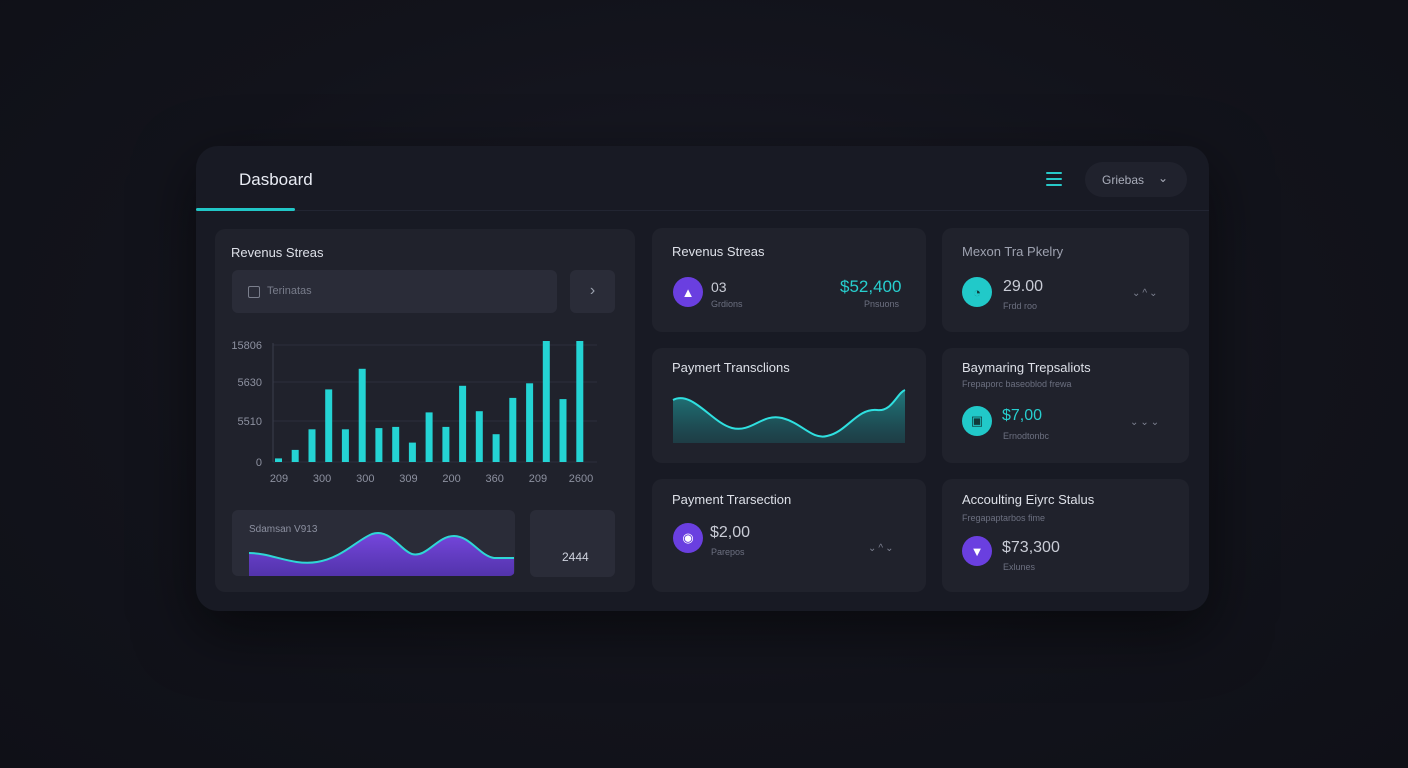 The height and width of the screenshot is (768, 1408). What do you see at coordinates (688, 538) in the screenshot?
I see `wallet-icon: ◉` at bounding box center [688, 538].